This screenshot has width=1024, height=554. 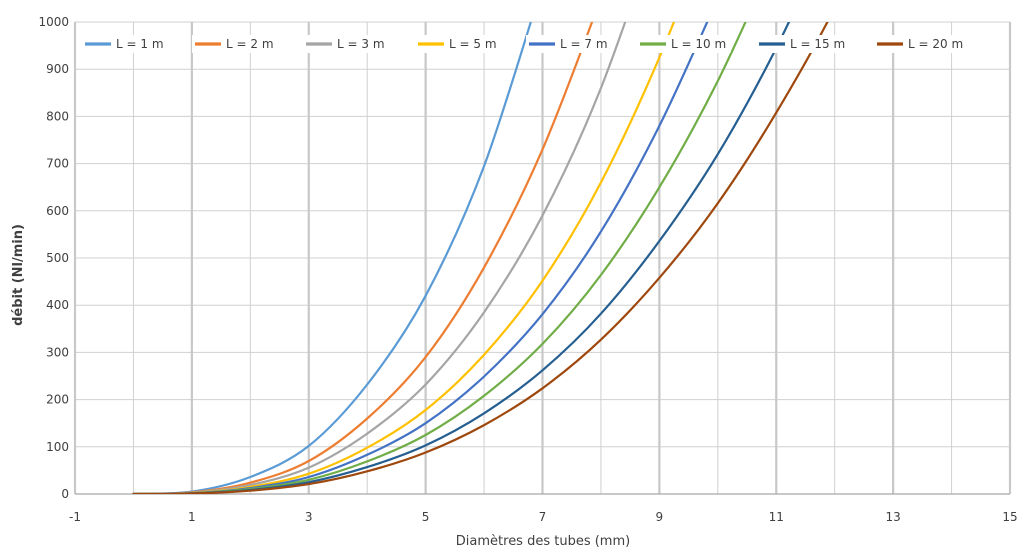 I want to click on legend-entry: L = 7 m, so click(x=569, y=44).